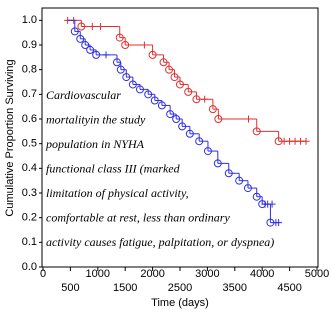  What do you see at coordinates (29, 218) in the screenshot?
I see `y-tick-label: 0.2` at bounding box center [29, 218].